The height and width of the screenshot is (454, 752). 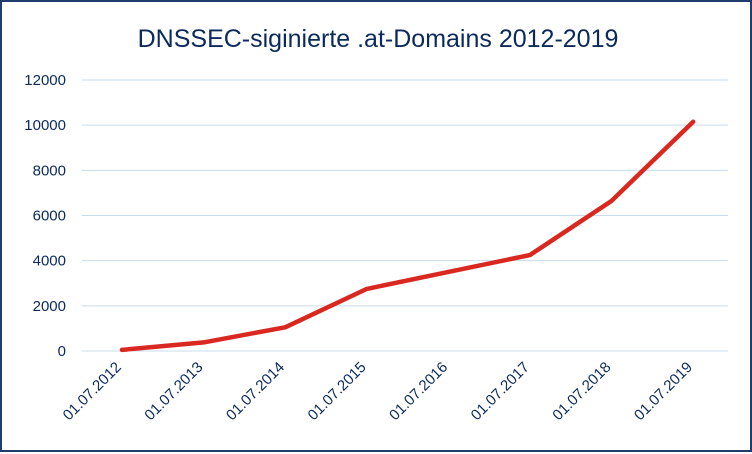 What do you see at coordinates (49, 170) in the screenshot?
I see `y-tick-label: 8000` at bounding box center [49, 170].